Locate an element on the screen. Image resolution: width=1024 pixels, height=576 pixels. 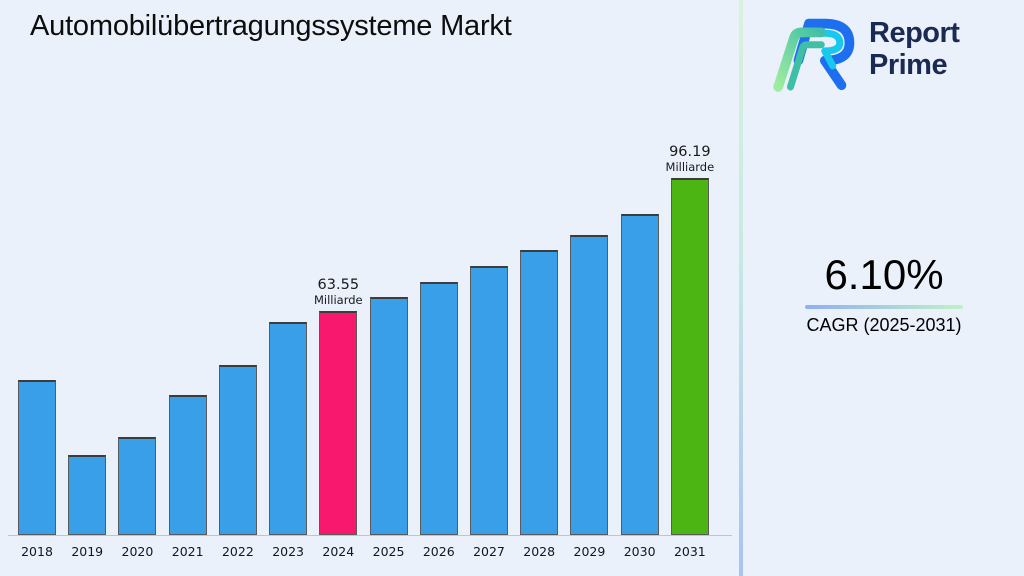
bar-2021: 2021 is located at coordinates (187, 477).